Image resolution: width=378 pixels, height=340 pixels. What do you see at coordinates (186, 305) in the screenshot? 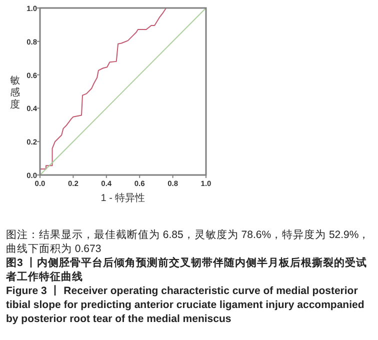
I see `caption: Figure 3 丨 Receiver operating characteristic curve of medial posterior tibial slope for predicting anterior cruciate ligament injury accompanied by posterior root tear of the medial meniscus` at bounding box center [186, 305].